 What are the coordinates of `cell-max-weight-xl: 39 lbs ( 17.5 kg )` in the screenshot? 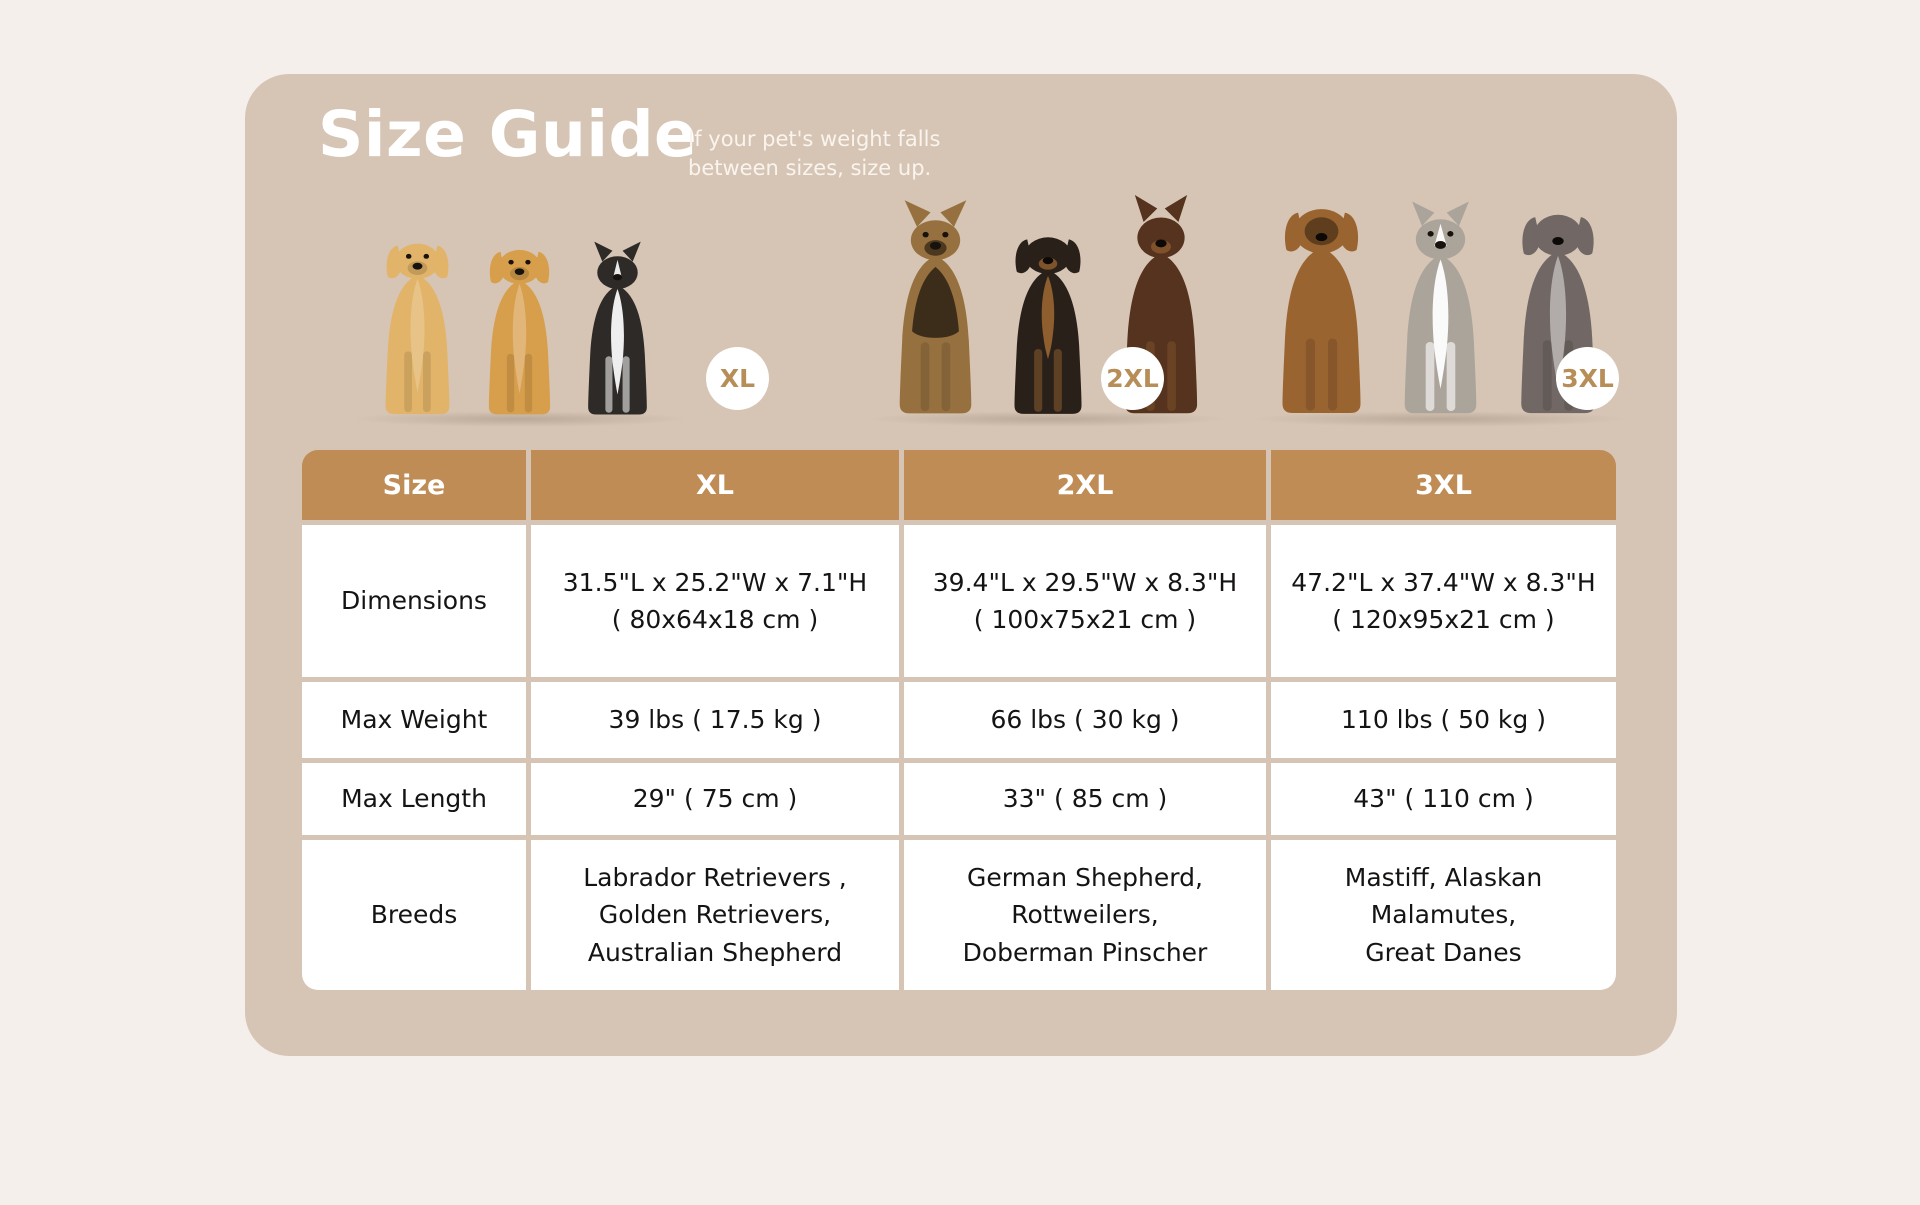 It's located at (715, 720).